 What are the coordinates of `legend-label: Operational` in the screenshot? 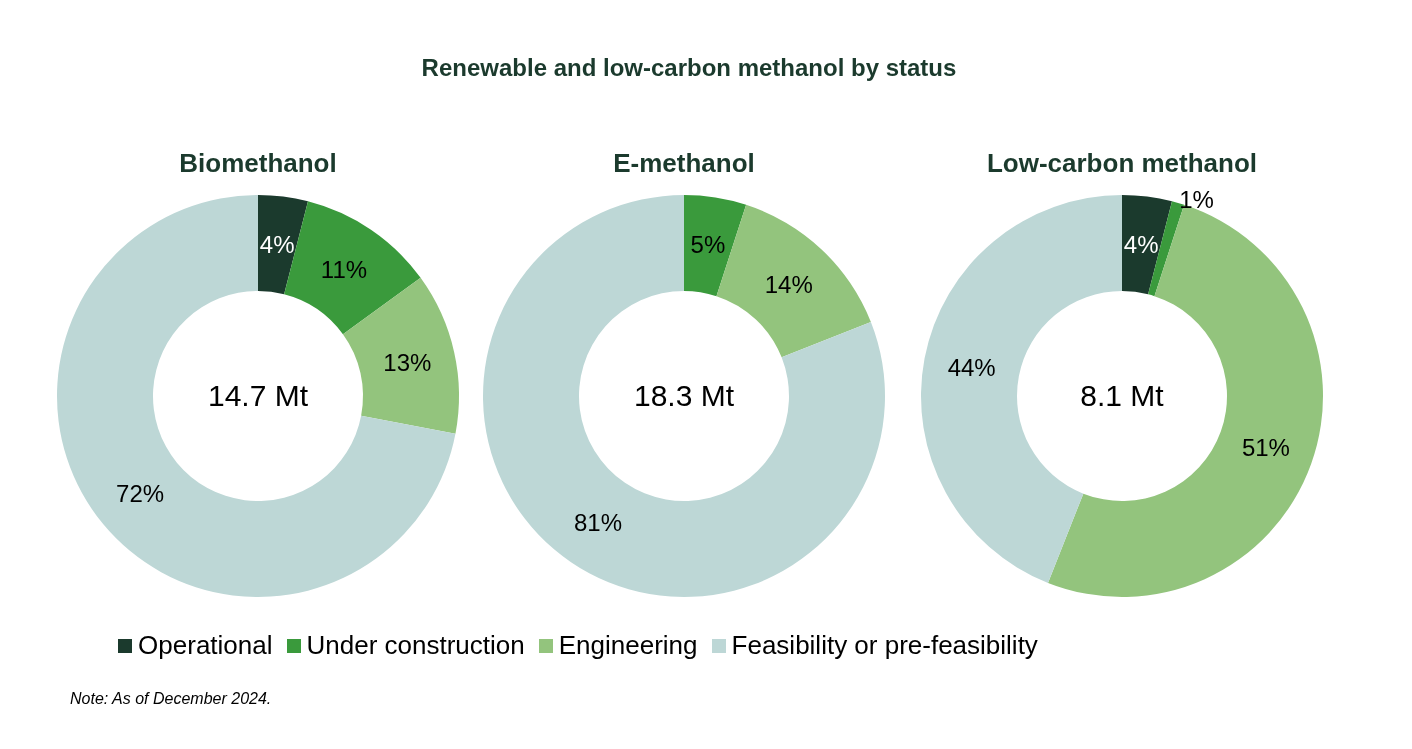 It's located at (205, 645).